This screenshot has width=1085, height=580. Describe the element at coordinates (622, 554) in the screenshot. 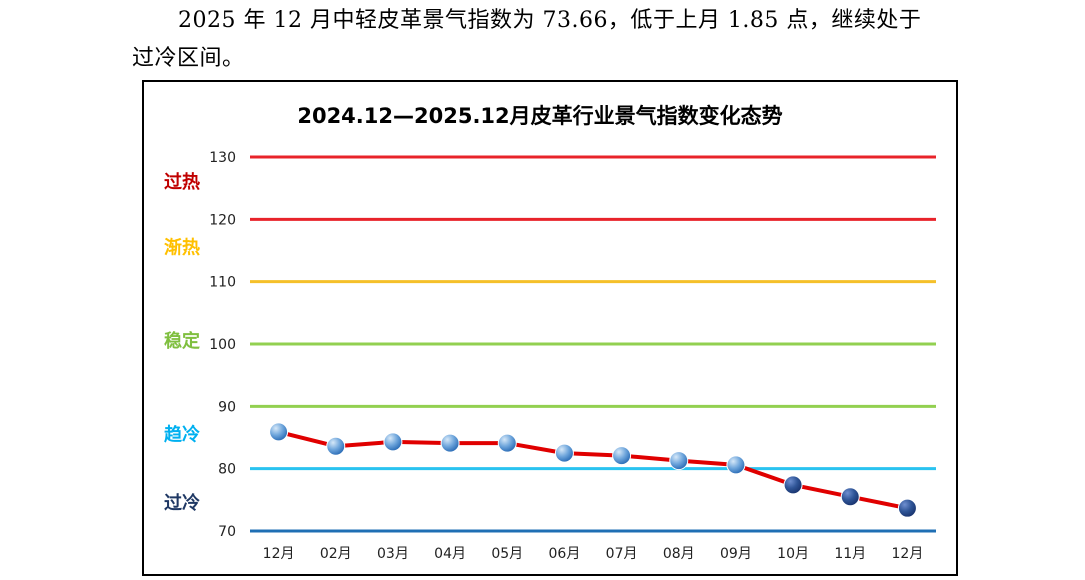

I see `x-tick-label: 07月` at that location.